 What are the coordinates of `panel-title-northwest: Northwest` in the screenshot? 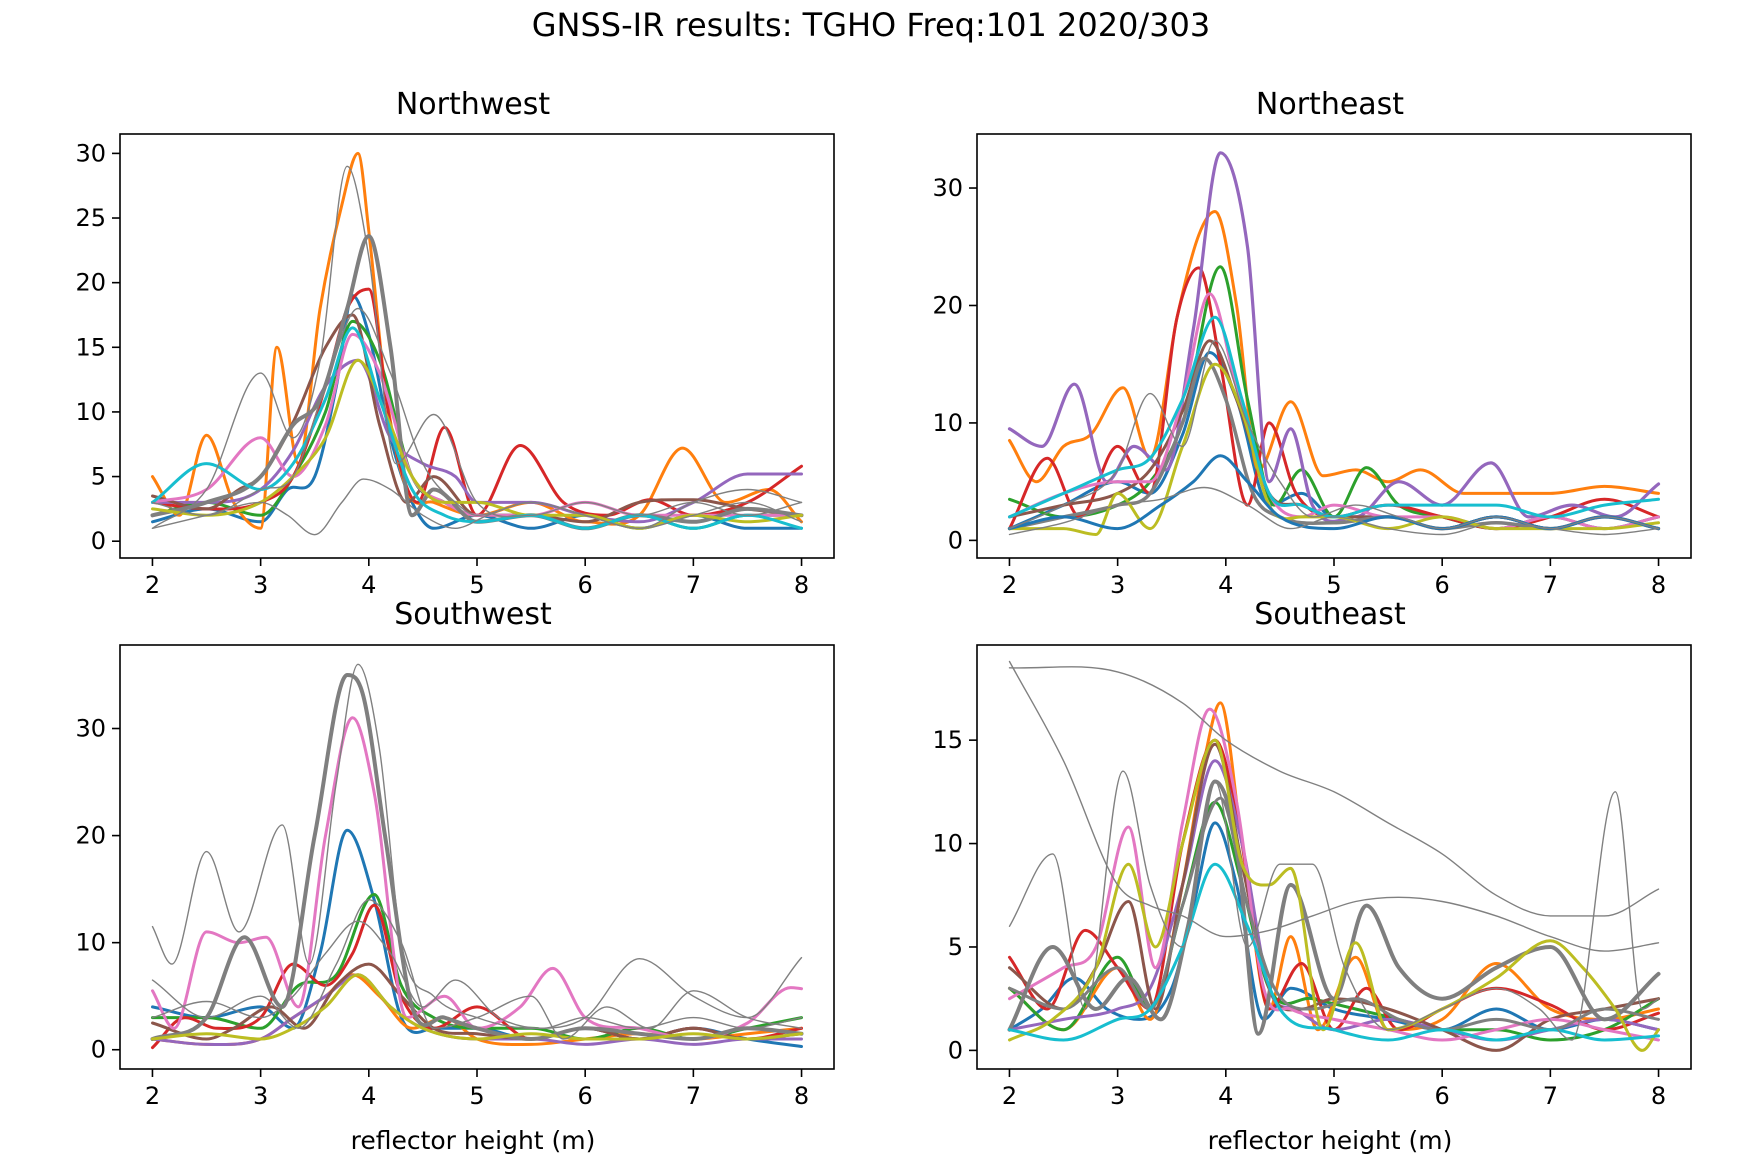 It's located at (473, 104).